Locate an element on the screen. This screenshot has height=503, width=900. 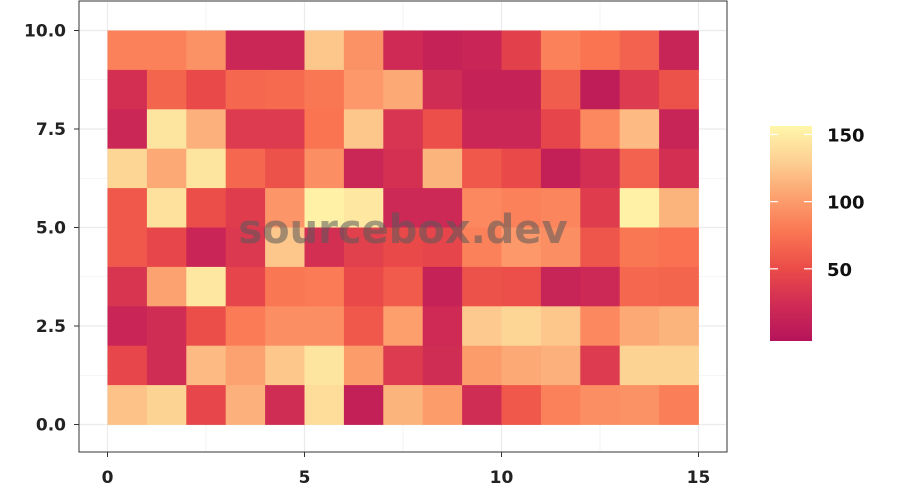
y-tick-label: 5.0 is located at coordinates (51, 229).